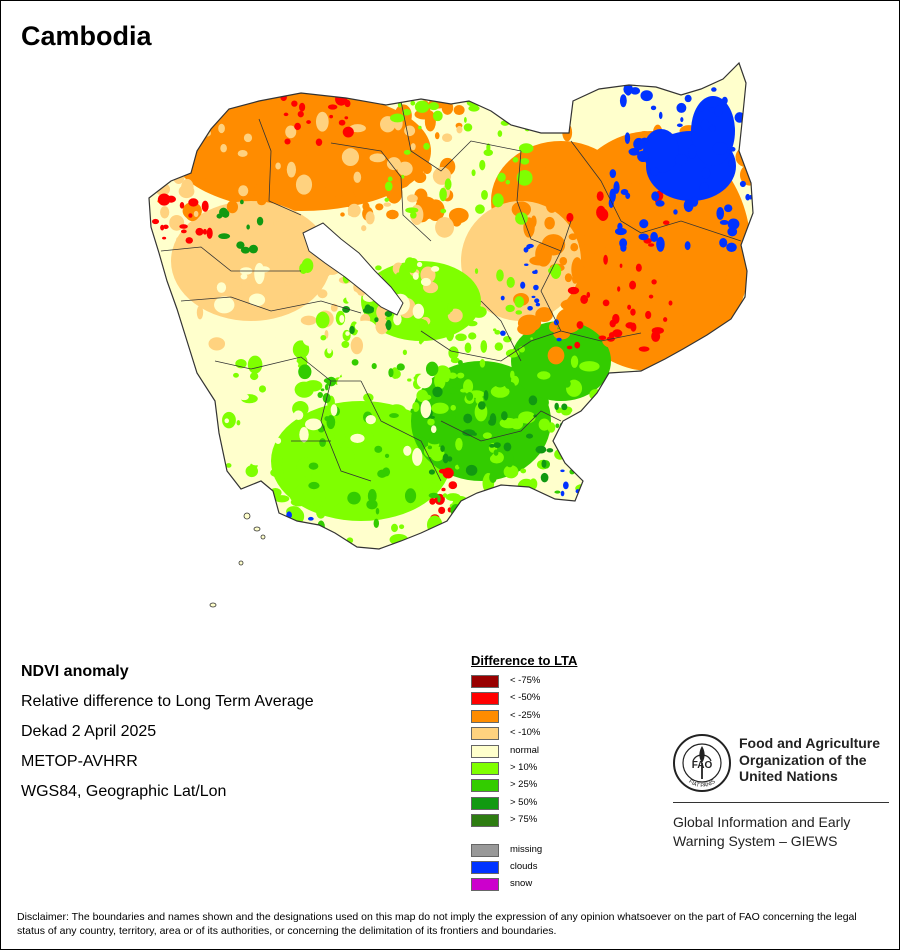 The width and height of the screenshot is (900, 950). What do you see at coordinates (524, 785) in the screenshot?
I see `legend-item: > 25%` at bounding box center [524, 785].